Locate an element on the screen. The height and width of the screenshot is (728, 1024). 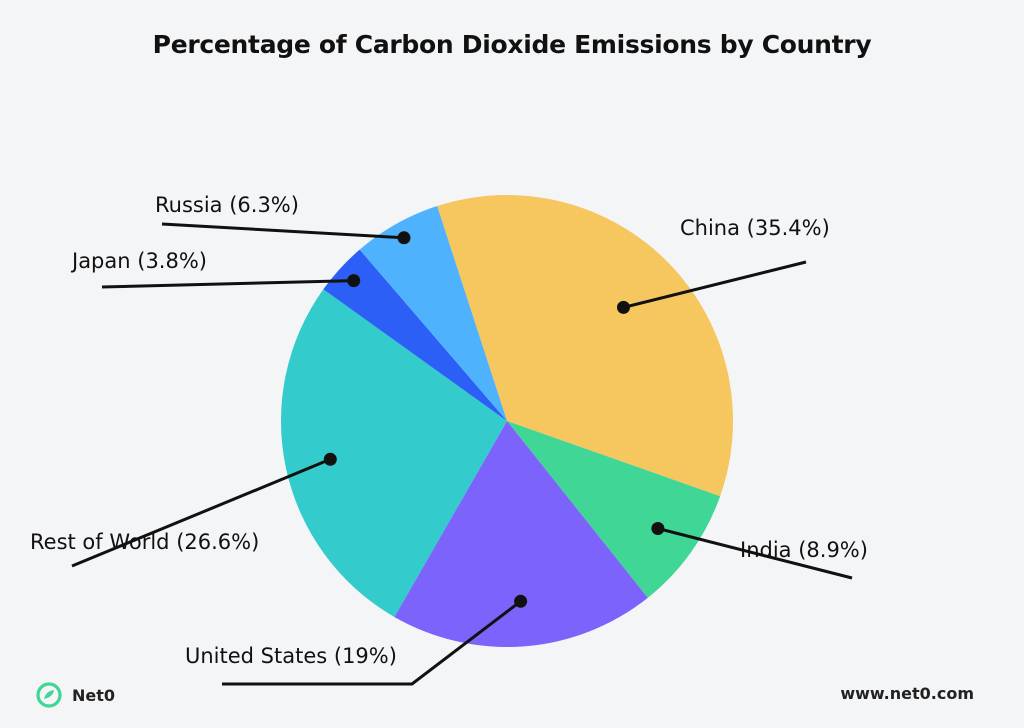
leader-dot-japan is located at coordinates (354, 281).